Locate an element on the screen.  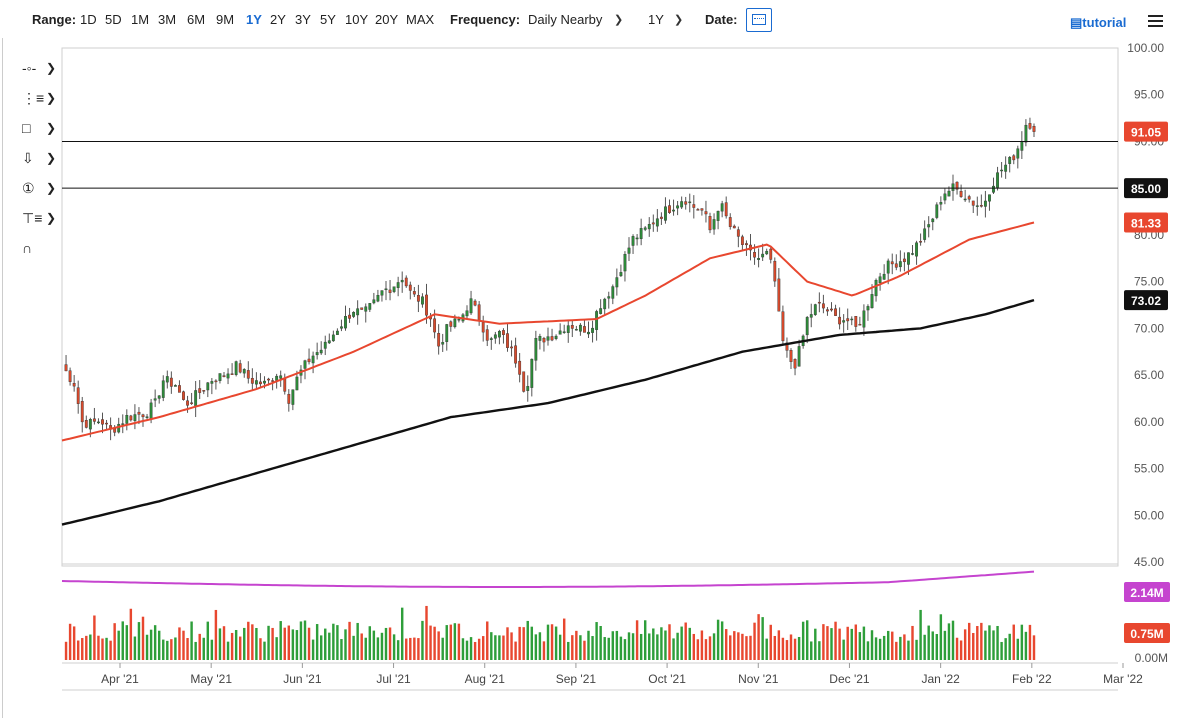
frequency-label: Frequency: is located at coordinates (485, 19).